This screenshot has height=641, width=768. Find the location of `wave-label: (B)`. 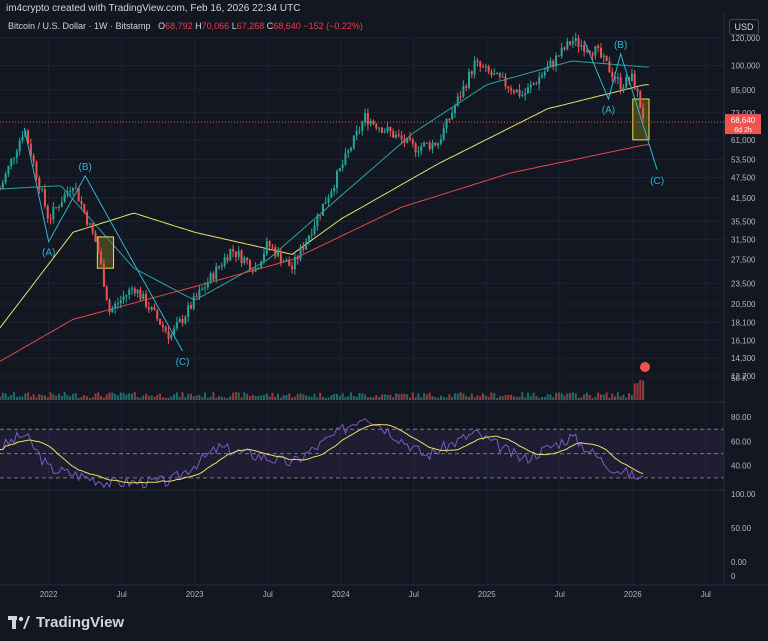

wave-label: (B) is located at coordinates (620, 45).